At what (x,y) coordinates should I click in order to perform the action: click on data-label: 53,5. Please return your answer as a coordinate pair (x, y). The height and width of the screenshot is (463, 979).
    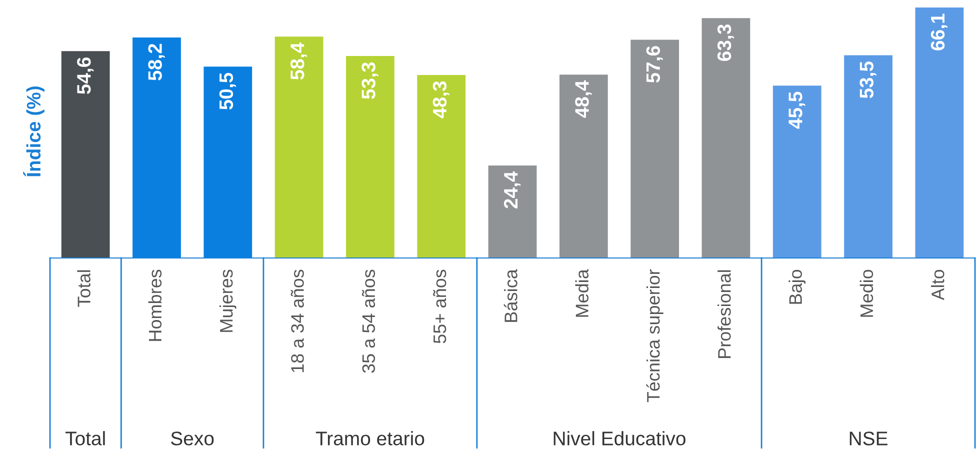
    Looking at the image, I should click on (868, 79).